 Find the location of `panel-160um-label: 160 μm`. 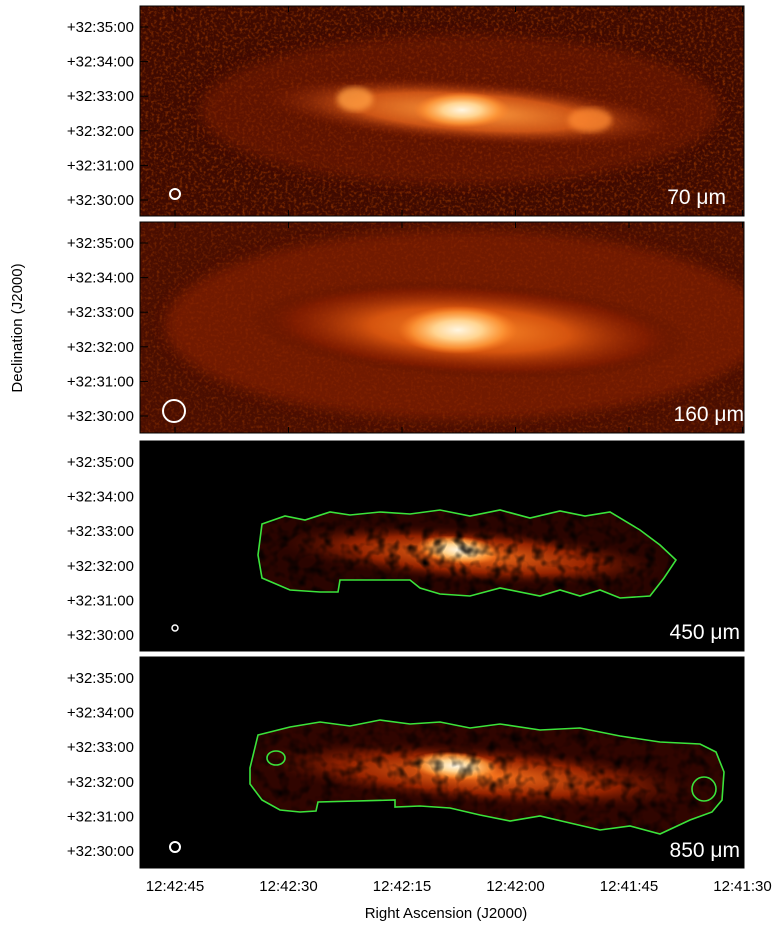

panel-160um-label: 160 μm is located at coordinates (709, 414).